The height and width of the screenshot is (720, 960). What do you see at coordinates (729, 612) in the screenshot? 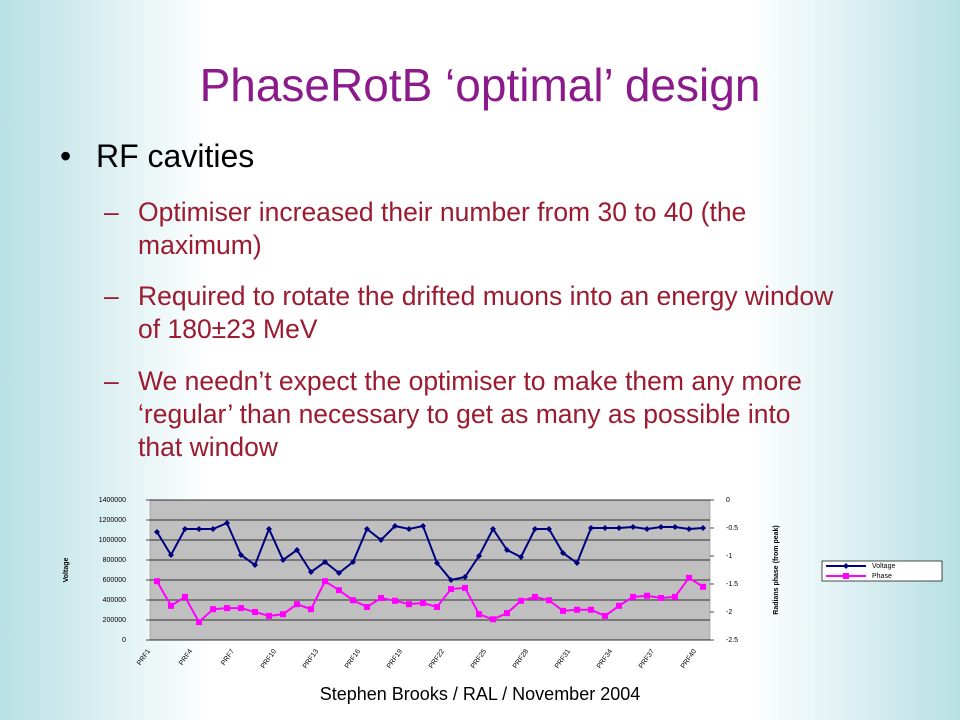
I see `y2-tick-label: -2` at bounding box center [729, 612].